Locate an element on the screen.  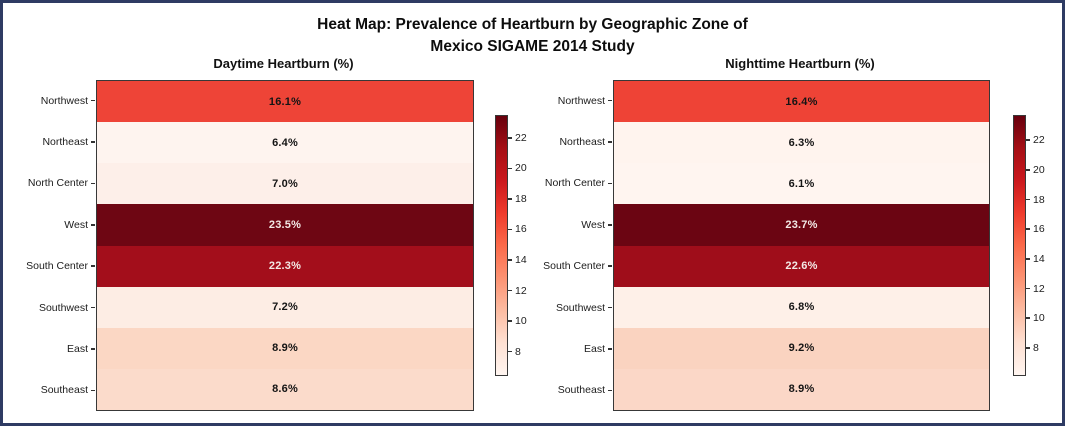
colorbar-tick-label: 20 is located at coordinates (1039, 169).